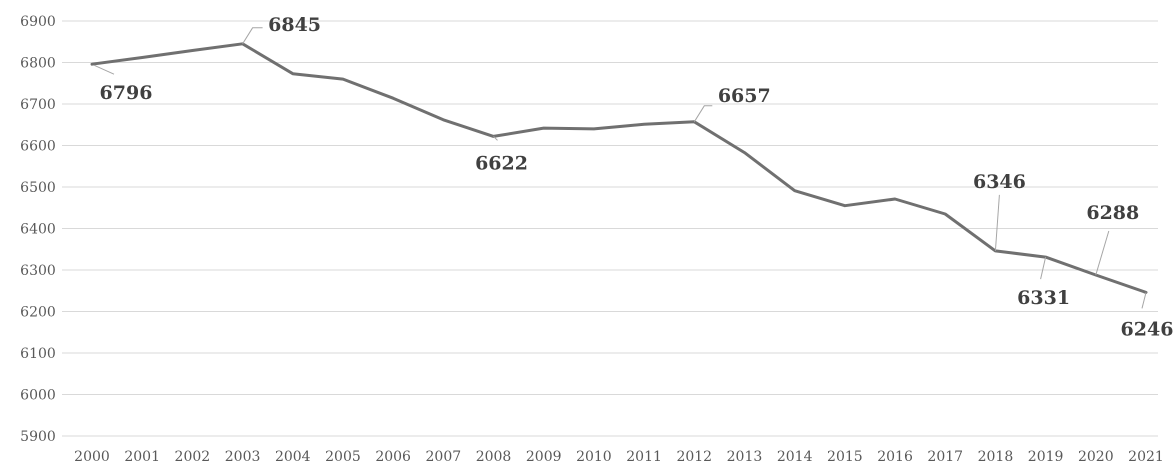 Image resolution: width=1174 pixels, height=468 pixels. I want to click on data-label: 6622, so click(501, 163).